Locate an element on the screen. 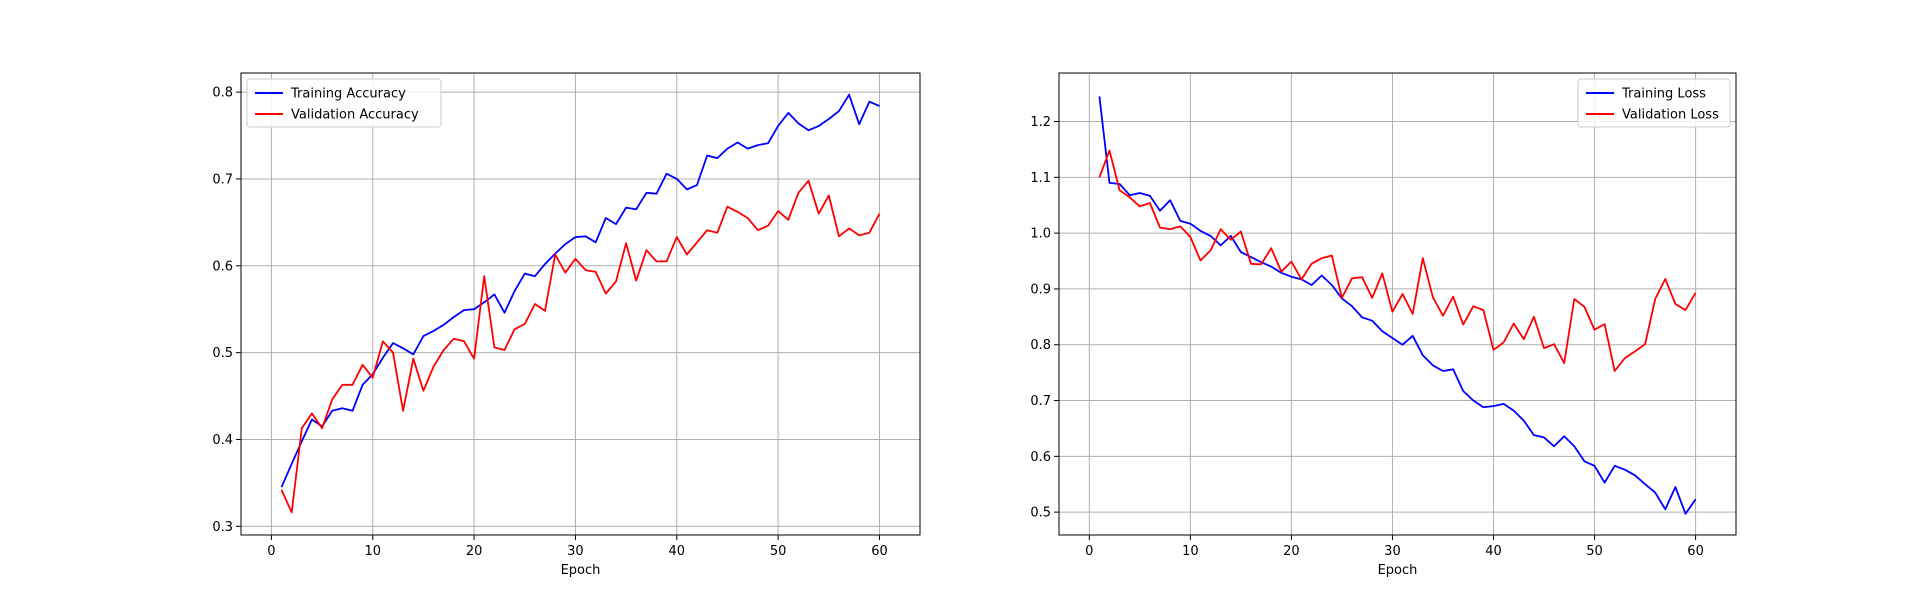  legend-label: Validation Loss is located at coordinates (1670, 115).